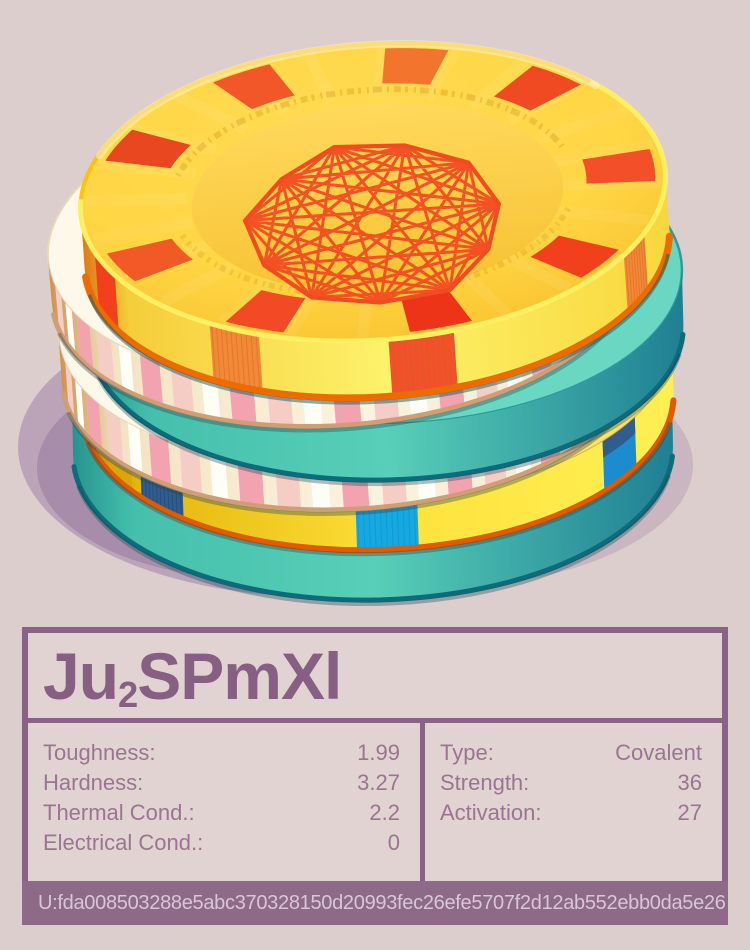 This screenshot has width=750, height=950. Describe the element at coordinates (571, 813) in the screenshot. I see `stat-row-activation: Activation: 27` at that location.